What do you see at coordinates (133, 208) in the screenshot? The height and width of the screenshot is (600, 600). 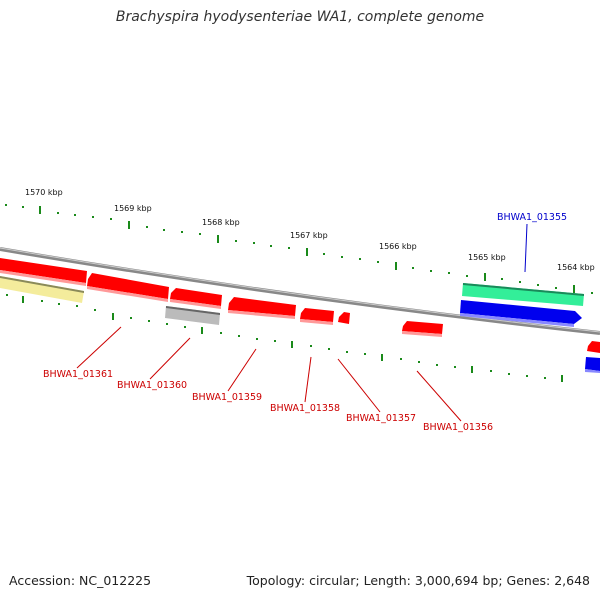 I see `tick-label-1569: 1569 kbp` at bounding box center [133, 208].